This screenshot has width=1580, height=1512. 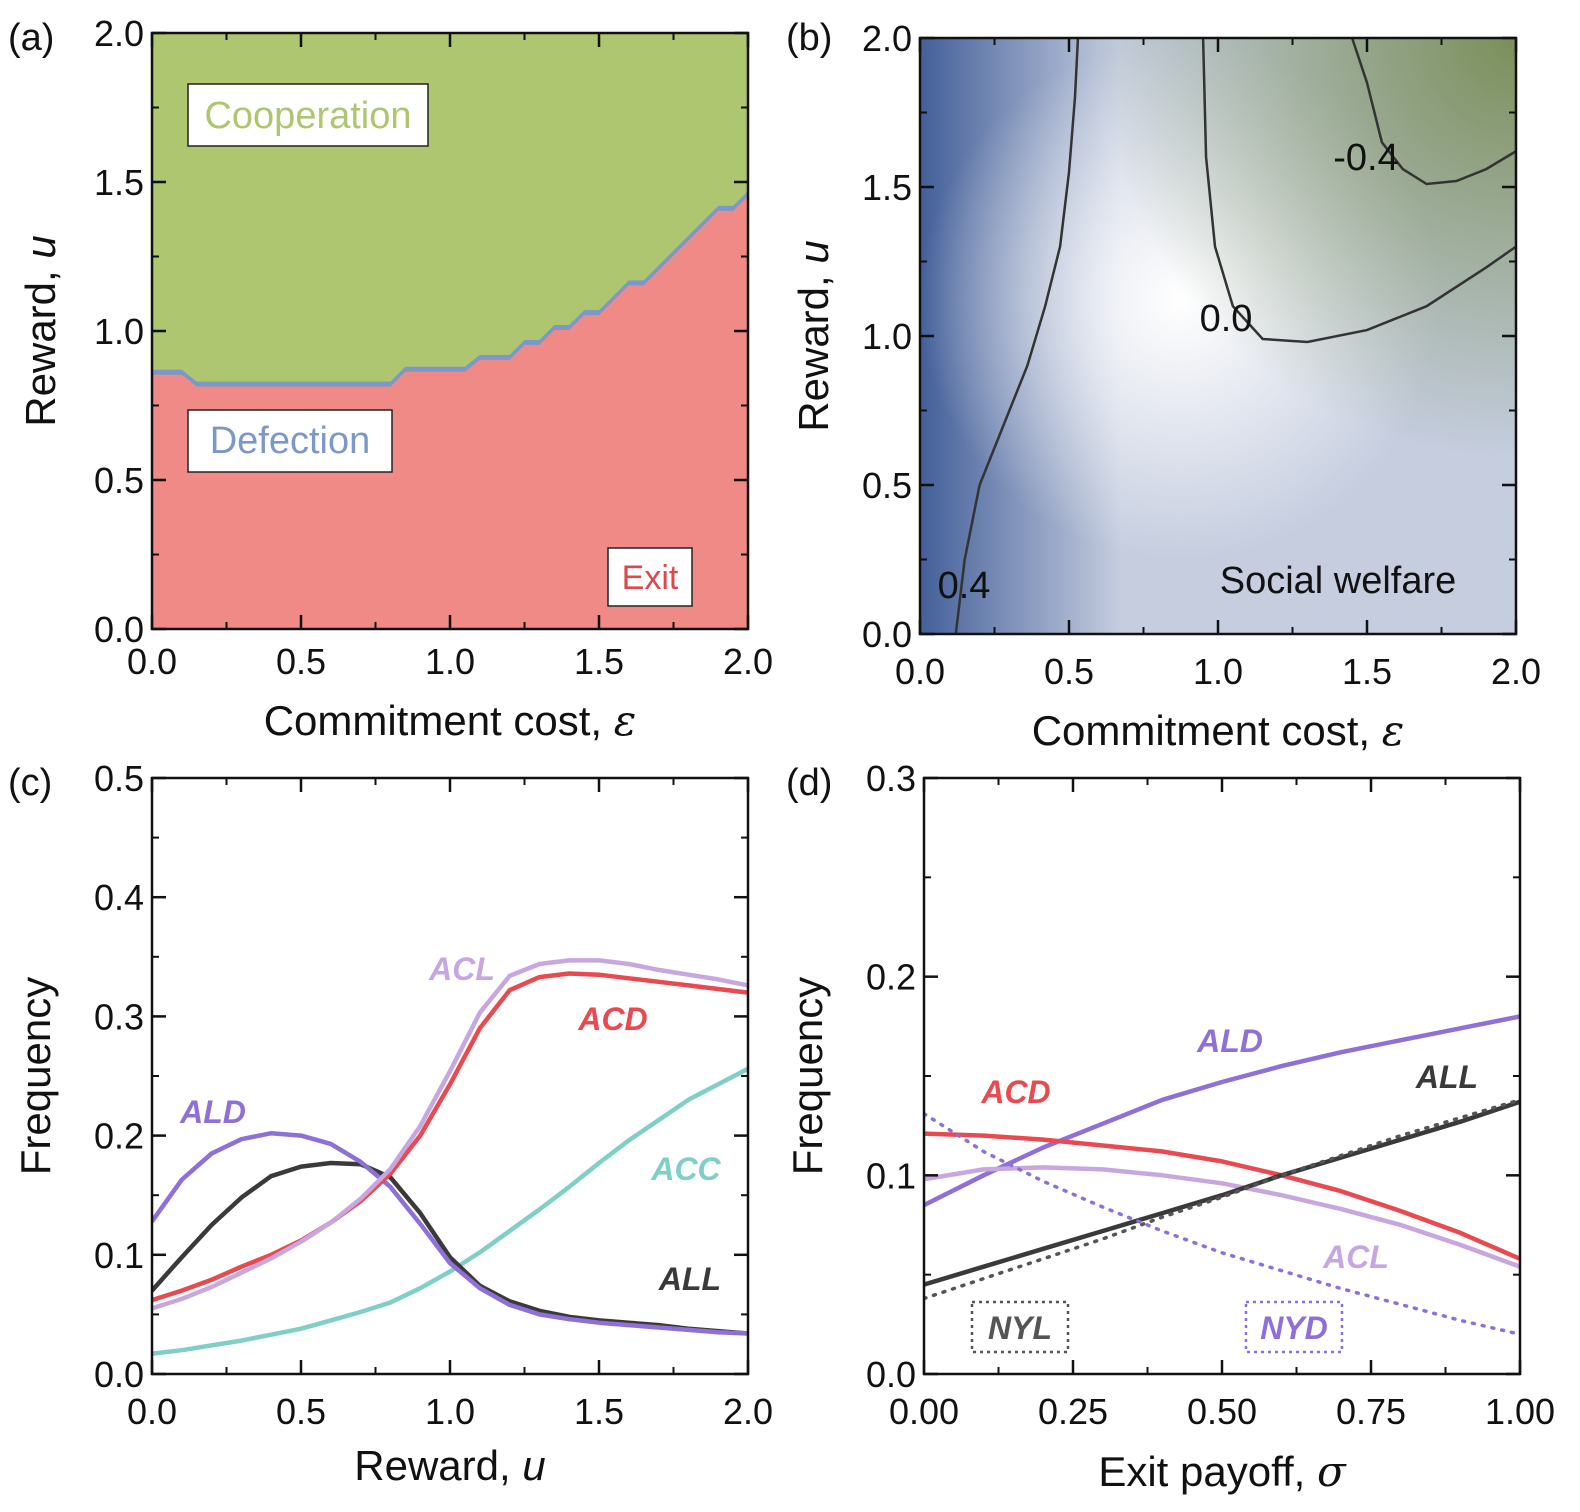 What do you see at coordinates (119, 1016) in the screenshot?
I see `panel-c-y-tick-label: 0.3` at bounding box center [119, 1016].